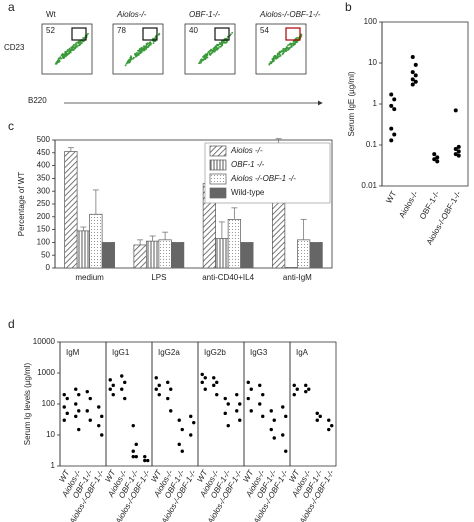 The height and width of the screenshot is (522, 474). What do you see at coordinates (27, 403) in the screenshot?
I see `y-axis-label: Serum Ig levels (µg/ml)` at bounding box center [27, 403].